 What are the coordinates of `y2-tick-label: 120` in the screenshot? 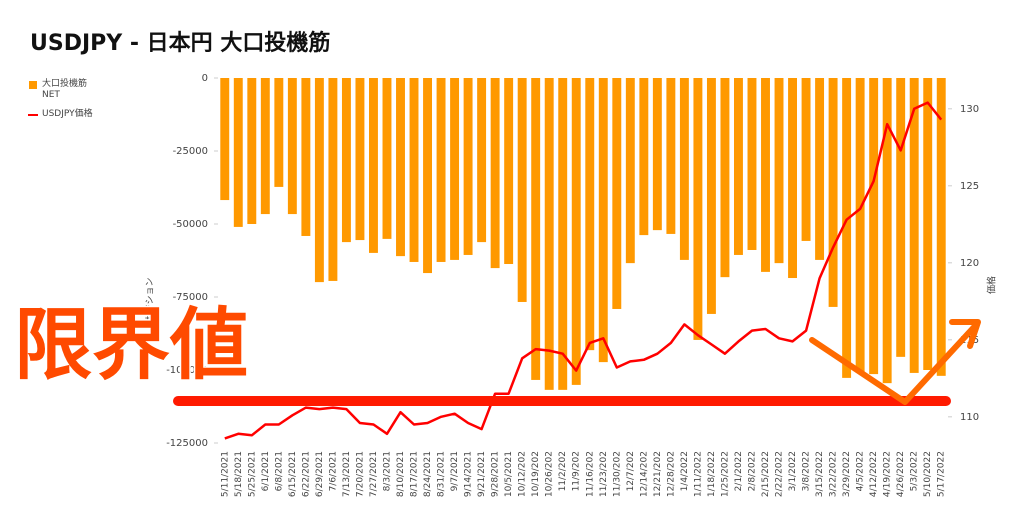 It's located at (969, 263).